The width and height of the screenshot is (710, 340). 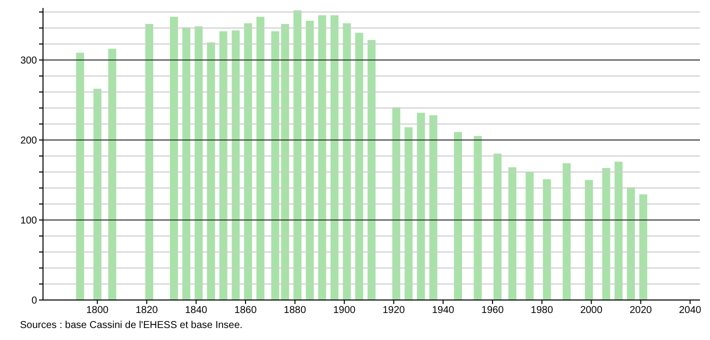 What do you see at coordinates (196, 310) in the screenshot?
I see `x-tick-label: 1840` at bounding box center [196, 310].